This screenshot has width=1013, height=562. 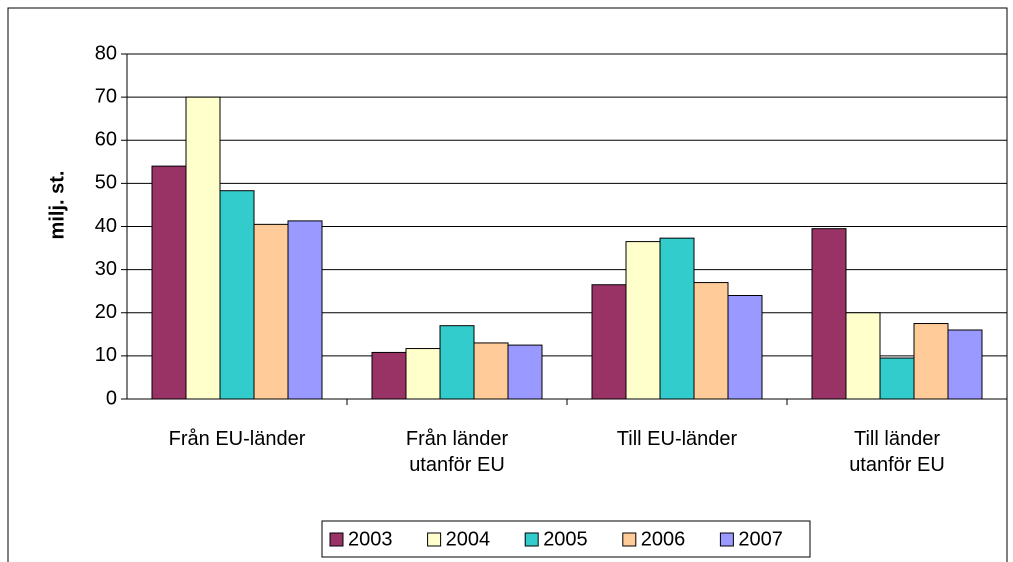 What do you see at coordinates (677, 439) in the screenshot?
I see `x-tick-label: Till EU-länder` at bounding box center [677, 439].